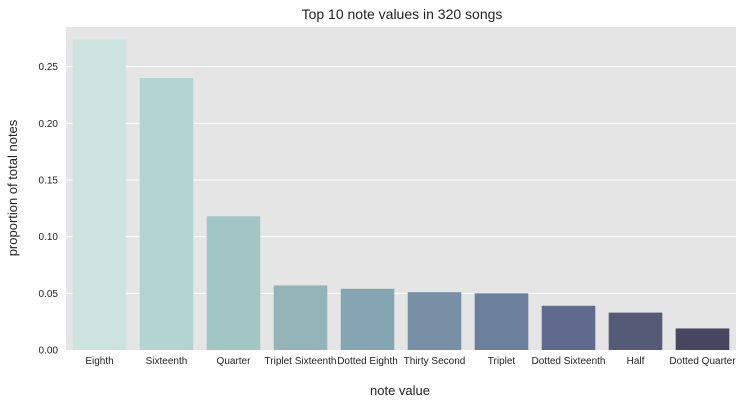 Image resolution: width=742 pixels, height=405 pixels. Describe the element at coordinates (233, 283) in the screenshot. I see `bar-quarter` at that location.